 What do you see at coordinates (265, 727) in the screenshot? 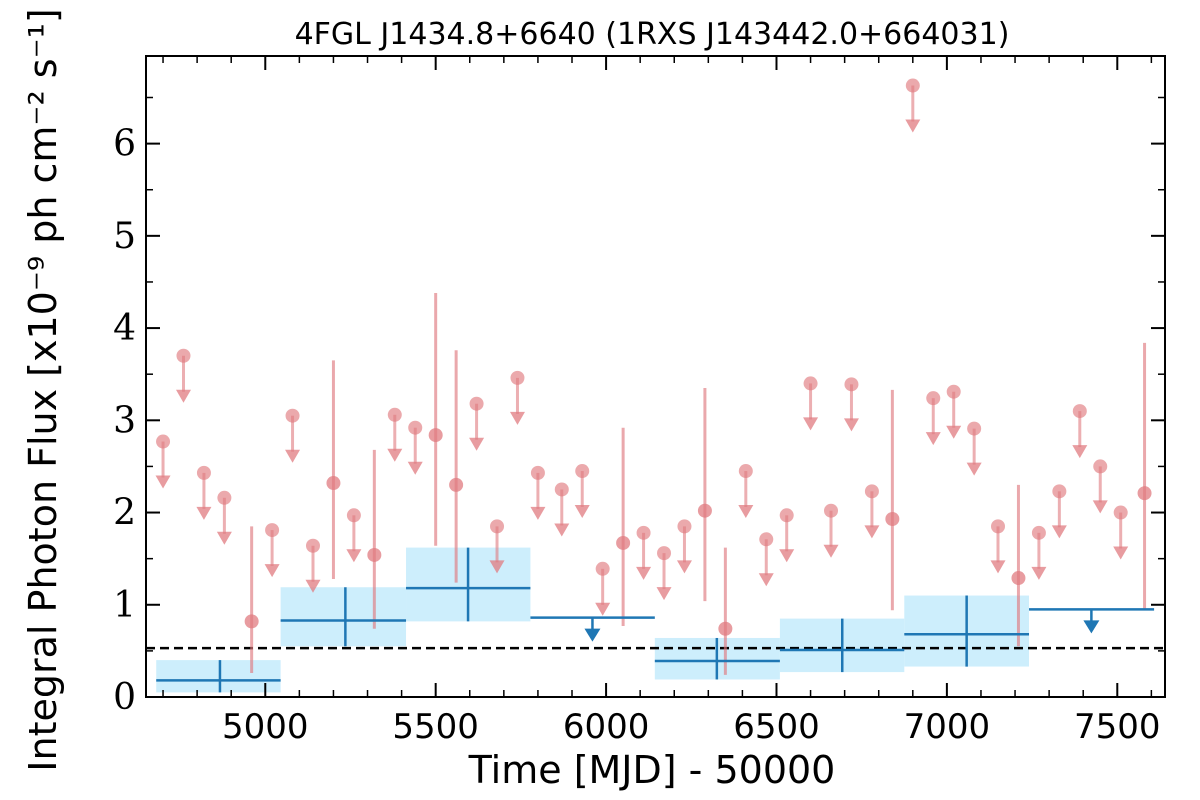
I see `x-tick-label: 5000` at bounding box center [265, 727].